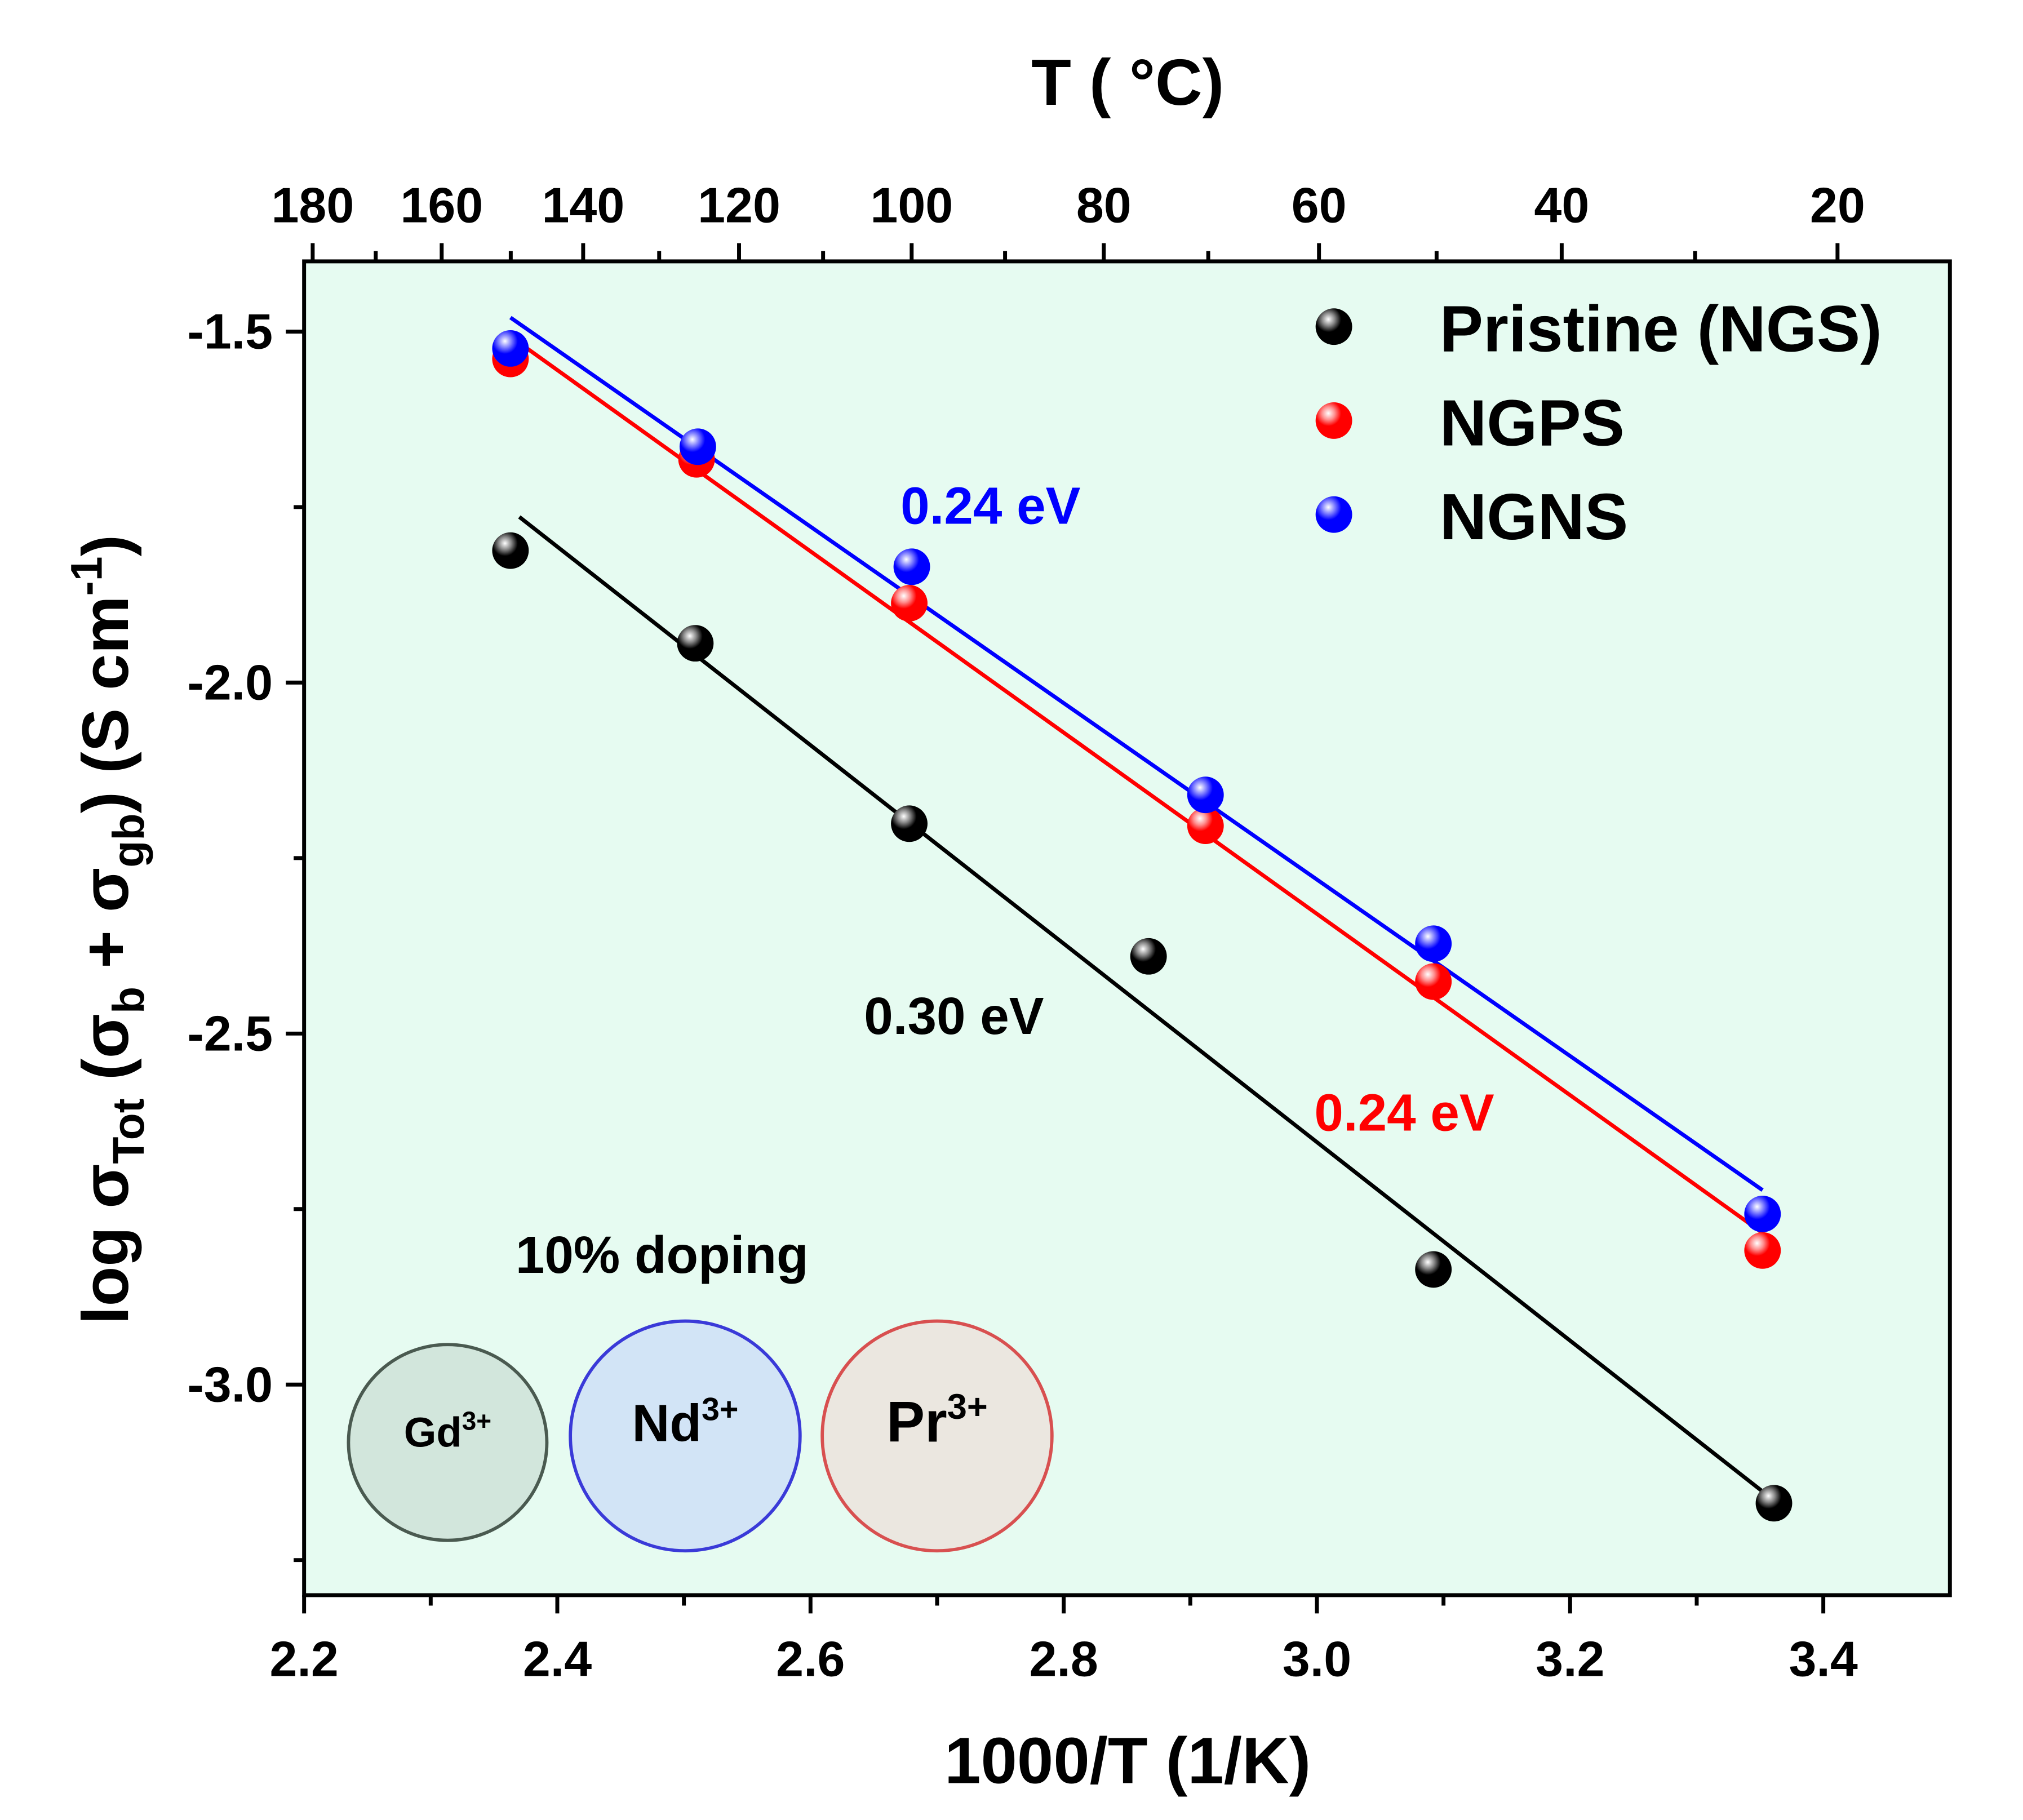 This screenshot has width=2023, height=1820. Describe the element at coordinates (230, 1033) in the screenshot. I see `y-tick-label: -2.5` at that location.